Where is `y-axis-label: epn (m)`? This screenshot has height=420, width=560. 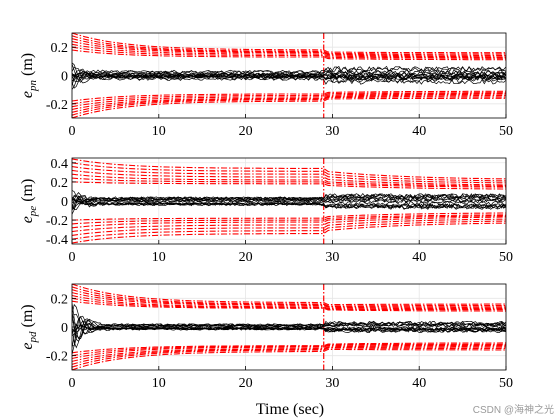 y-axis-label: epn (m) is located at coordinates (29, 75).